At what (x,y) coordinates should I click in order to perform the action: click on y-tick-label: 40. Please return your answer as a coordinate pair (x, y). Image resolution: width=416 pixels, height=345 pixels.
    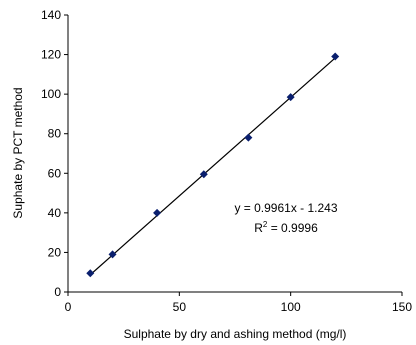
    Looking at the image, I should click on (55, 213).